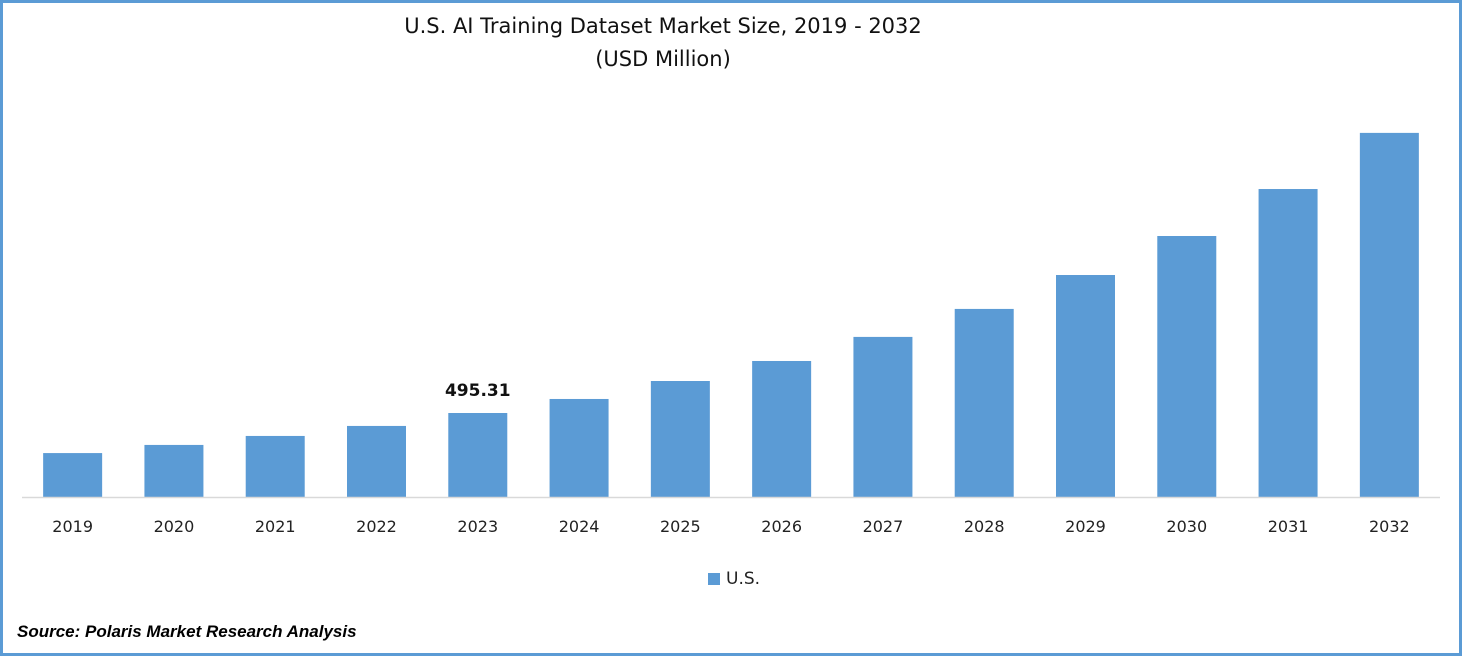 The image size is (1462, 656). I want to click on legend-swatch, so click(714, 579).